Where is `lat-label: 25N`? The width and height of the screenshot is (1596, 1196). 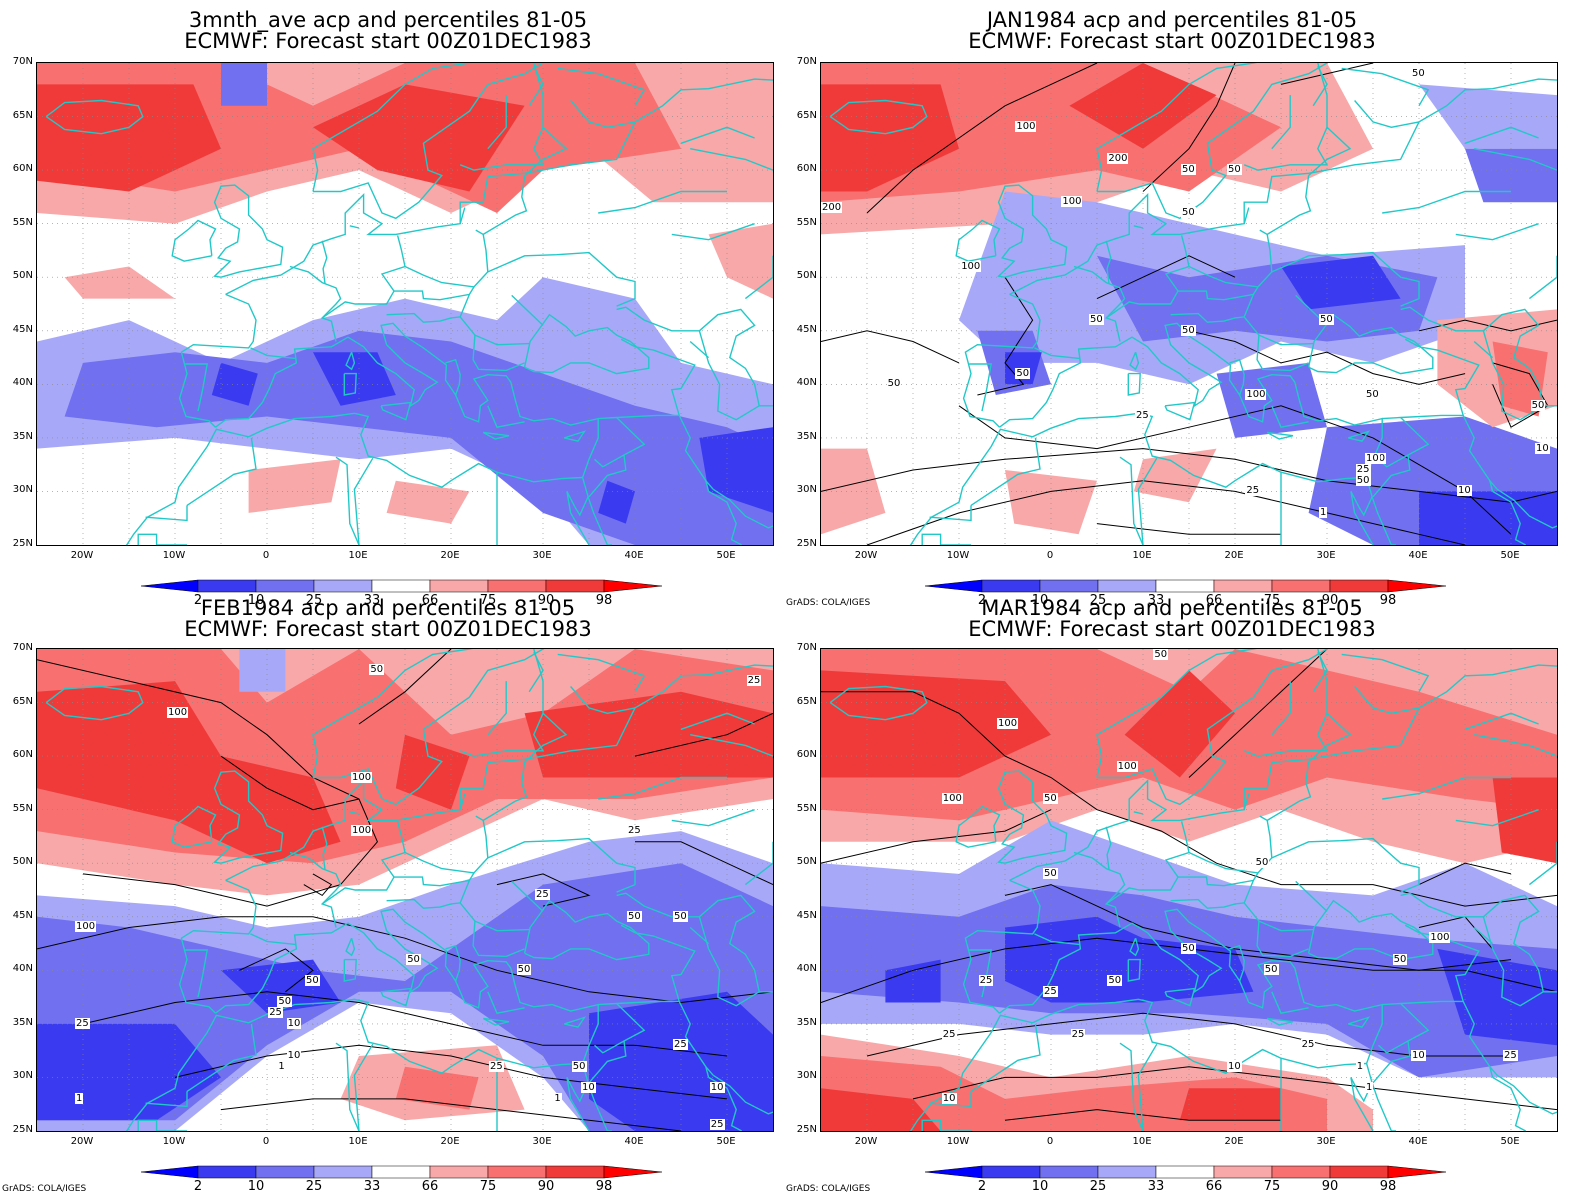
lat-label: 25N is located at coordinates (22, 543).